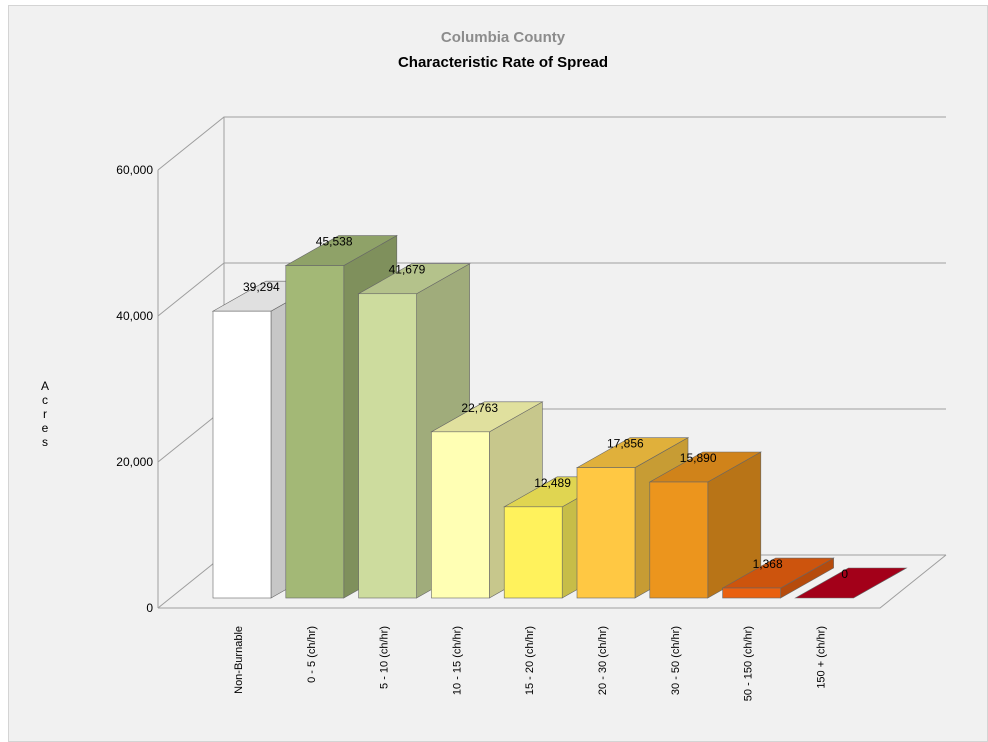  Describe the element at coordinates (134, 389) in the screenshot. I see `y-axis-ticks: 0 20,000 40,000 60,000` at that location.